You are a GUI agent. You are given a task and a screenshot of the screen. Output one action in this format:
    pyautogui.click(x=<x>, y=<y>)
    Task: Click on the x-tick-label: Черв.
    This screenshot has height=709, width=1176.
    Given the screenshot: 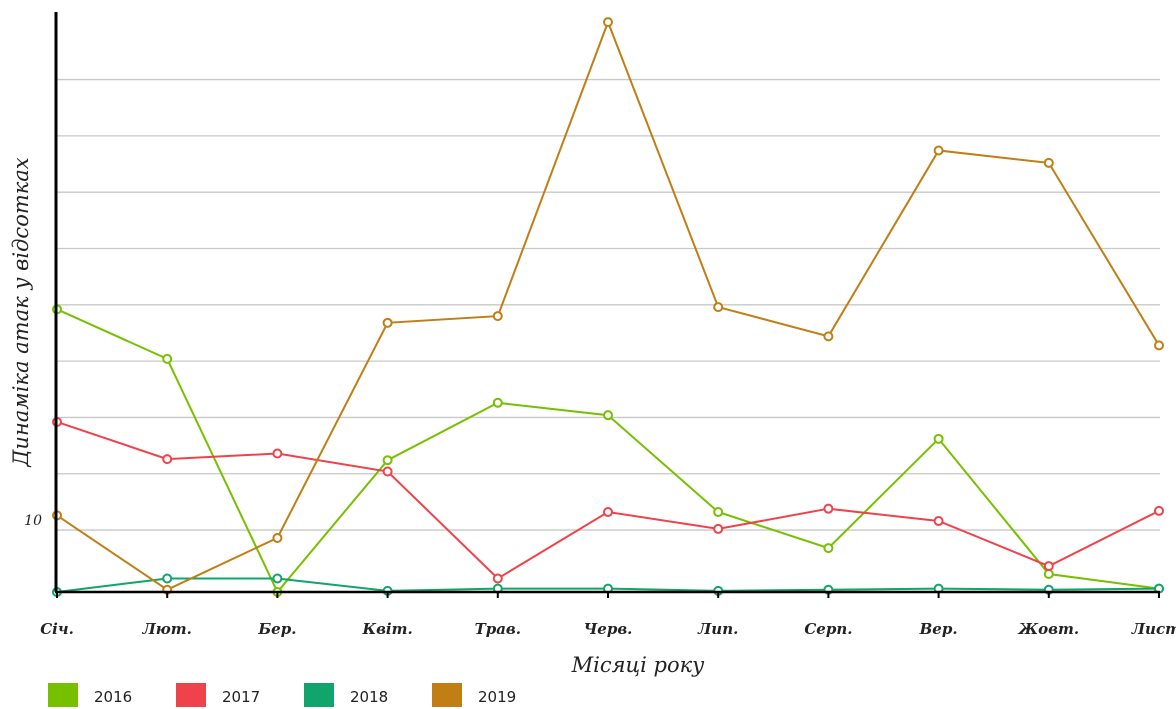 What is the action you would take?
    pyautogui.click(x=608, y=629)
    